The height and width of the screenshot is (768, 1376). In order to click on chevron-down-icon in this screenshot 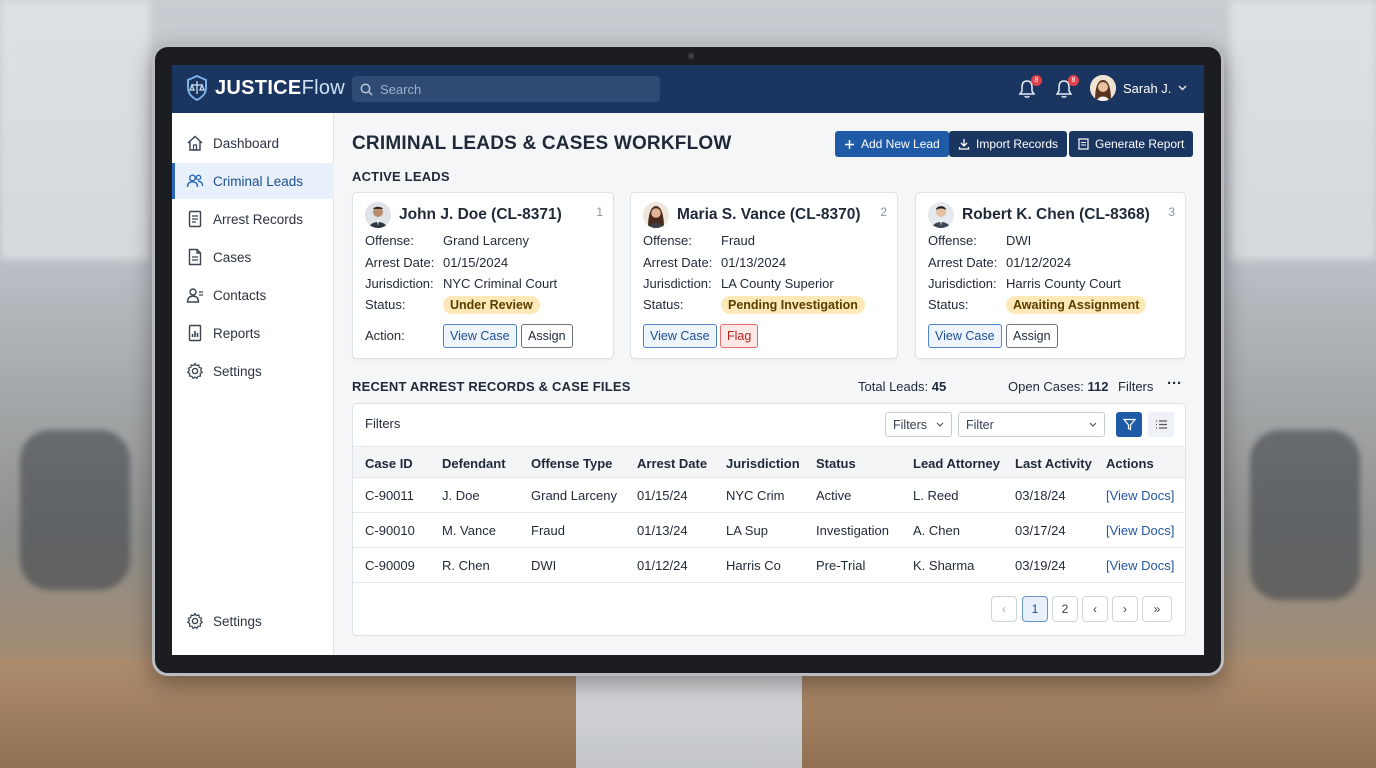, I will do `click(1093, 424)`.